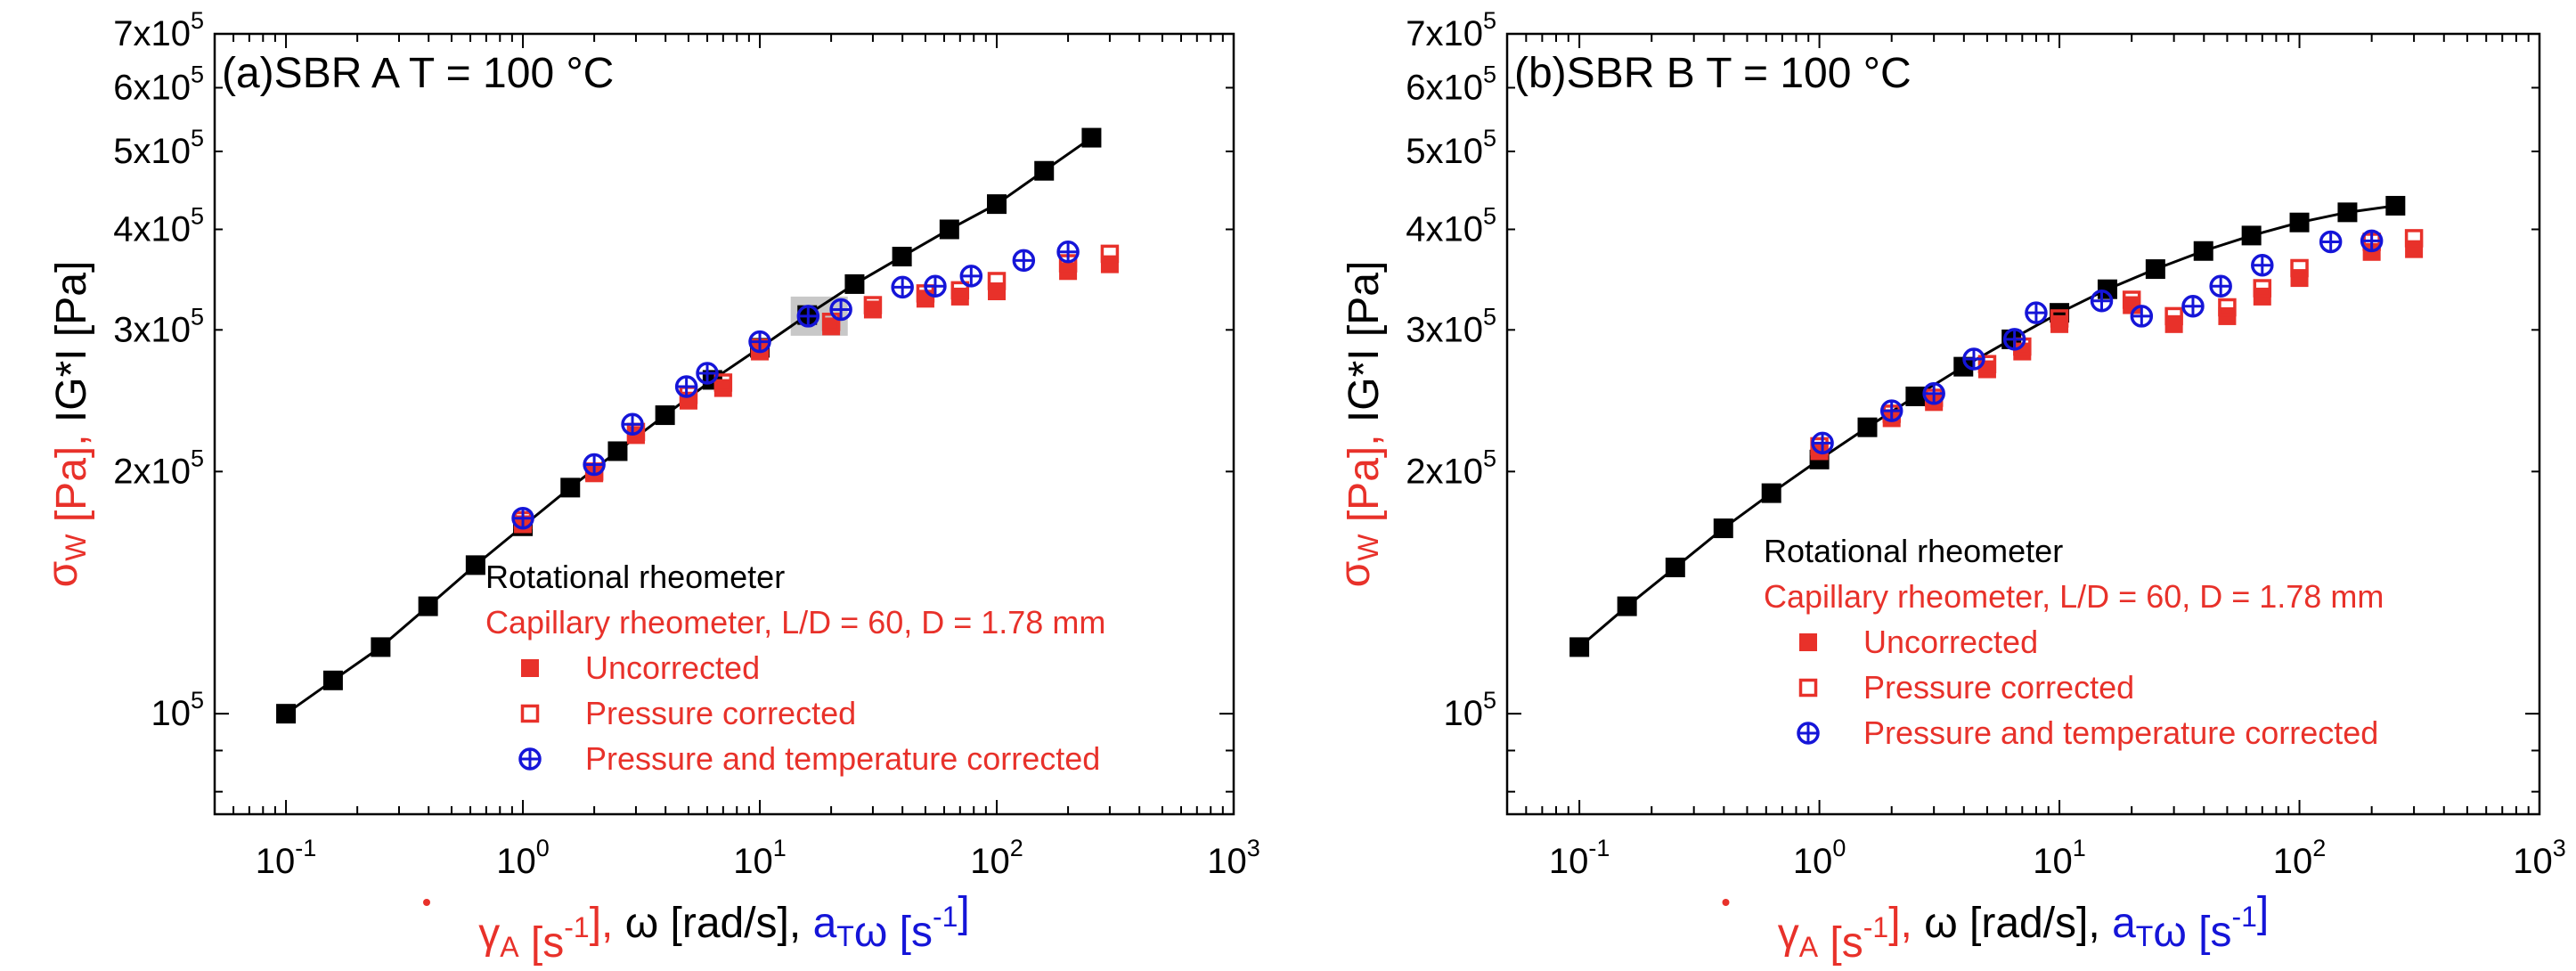  What do you see at coordinates (1451, 84) in the screenshot?
I see `y-tick-label: 6x10⁵` at bounding box center [1451, 84].